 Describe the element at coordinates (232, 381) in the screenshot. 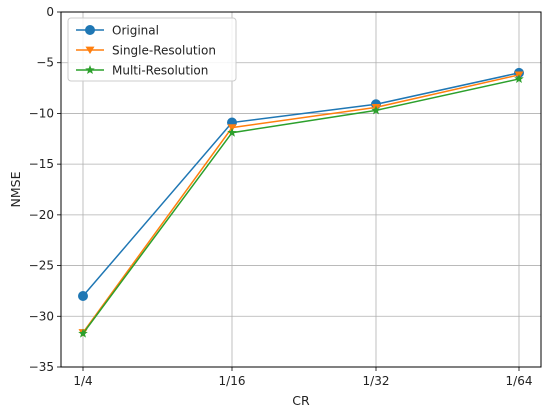

I see `x-tick-label: 1/16` at that location.